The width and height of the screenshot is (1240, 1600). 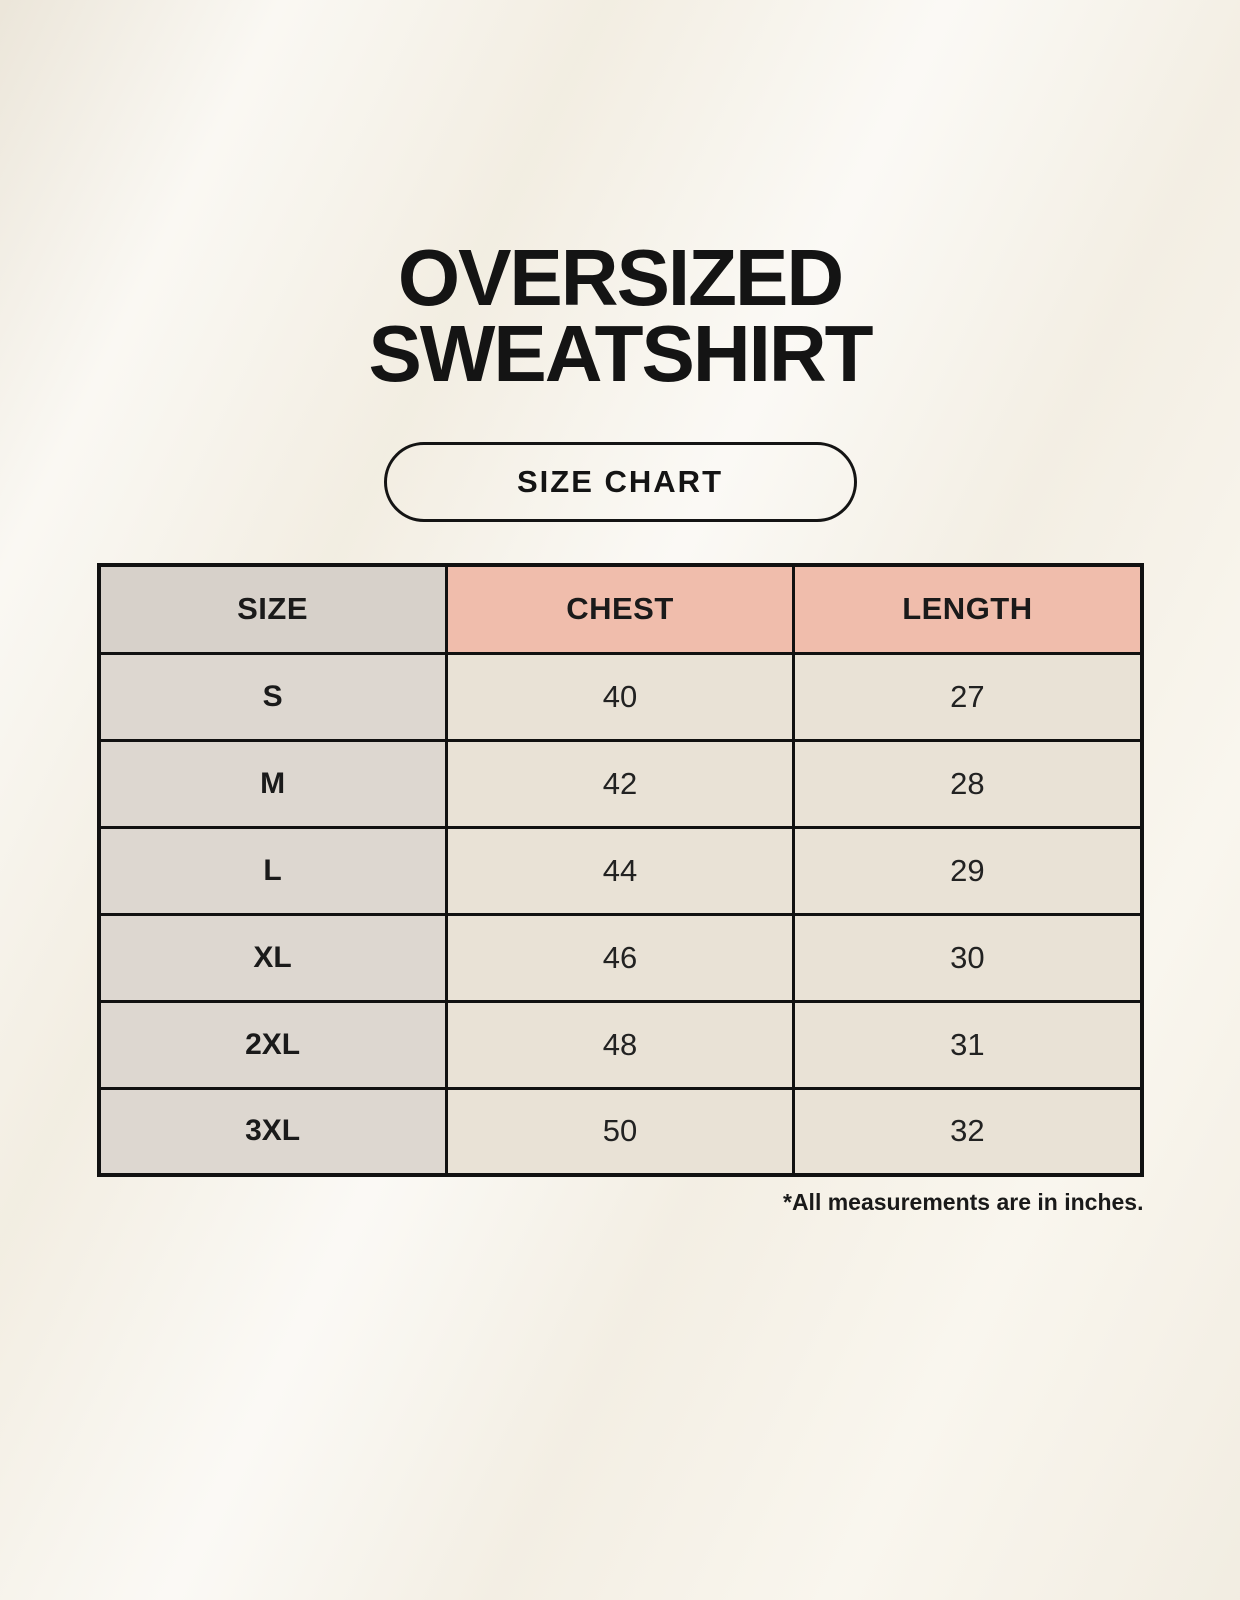 I want to click on size-label: 3XL, so click(x=272, y=1131).